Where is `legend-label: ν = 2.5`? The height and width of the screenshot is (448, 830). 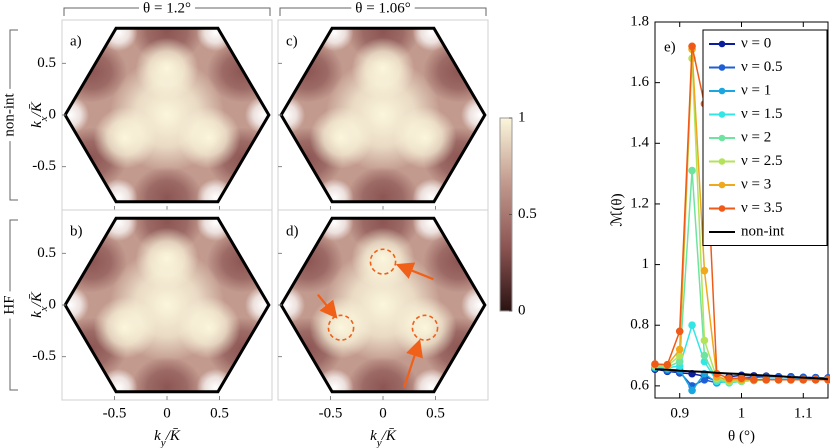 legend-label: ν = 2.5 is located at coordinates (762, 161).